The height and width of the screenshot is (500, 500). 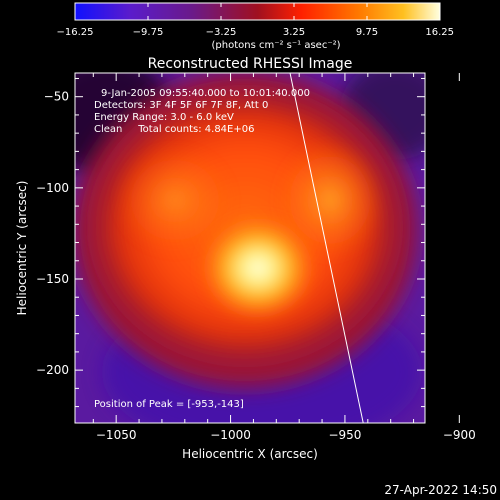 I want to click on colorbar-tick-label: −3.25, so click(x=221, y=32).